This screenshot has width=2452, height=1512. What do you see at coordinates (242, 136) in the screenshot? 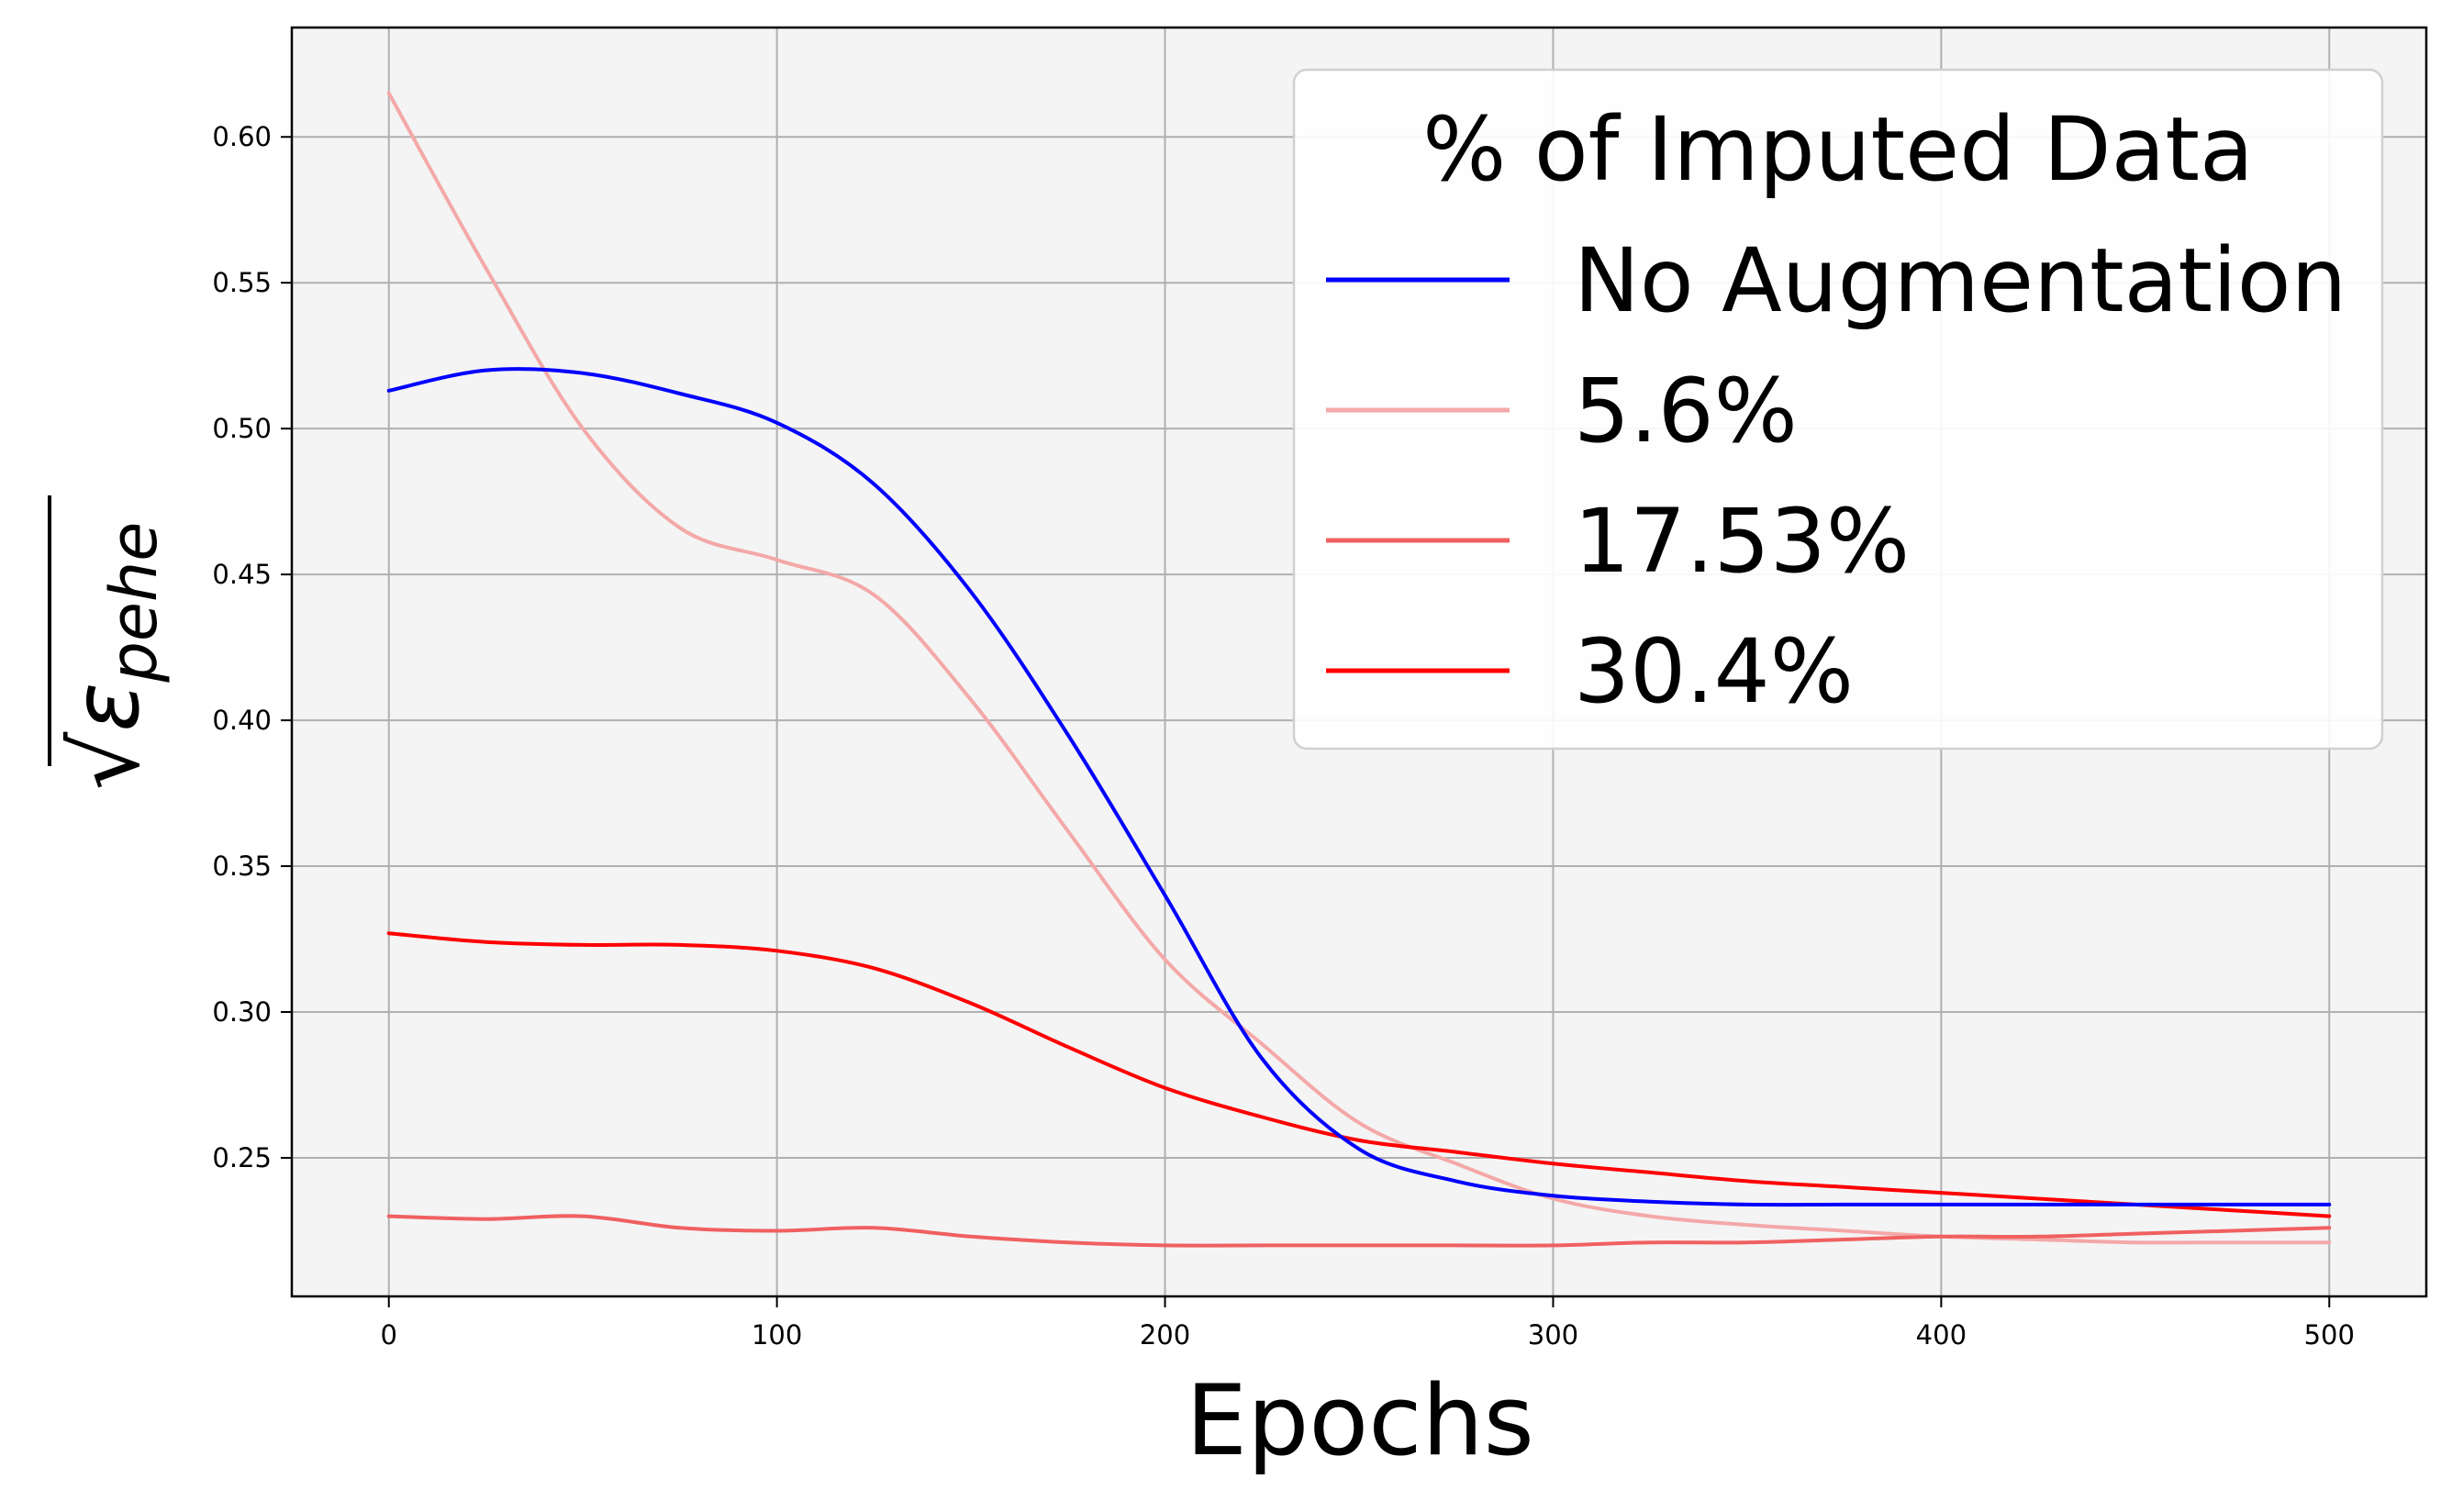
I see `y-tick-label: 0.60` at bounding box center [242, 136].